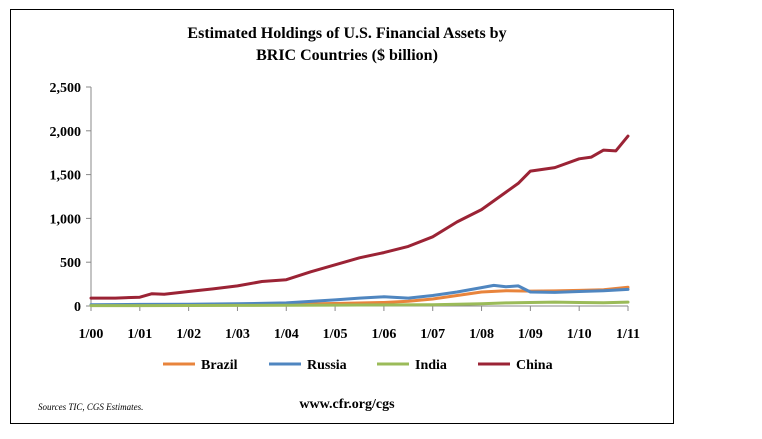  I want to click on y-tick-label: 1,000, so click(66, 219).